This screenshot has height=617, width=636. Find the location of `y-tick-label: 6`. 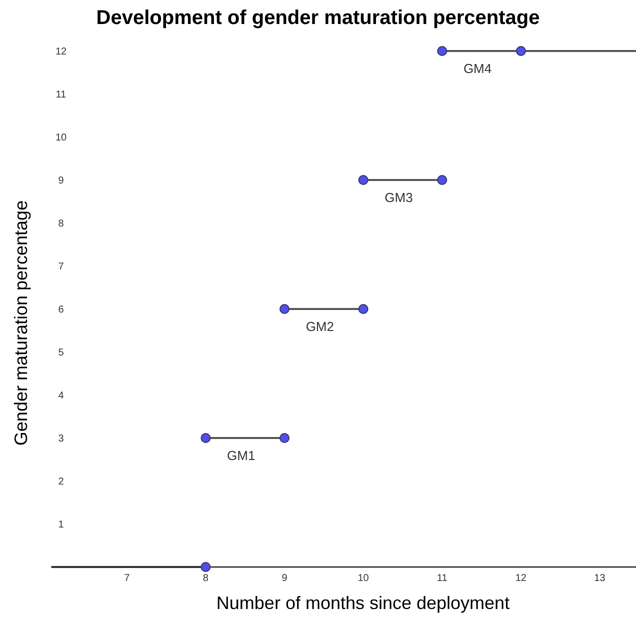

y-tick-label: 6 is located at coordinates (61, 310).